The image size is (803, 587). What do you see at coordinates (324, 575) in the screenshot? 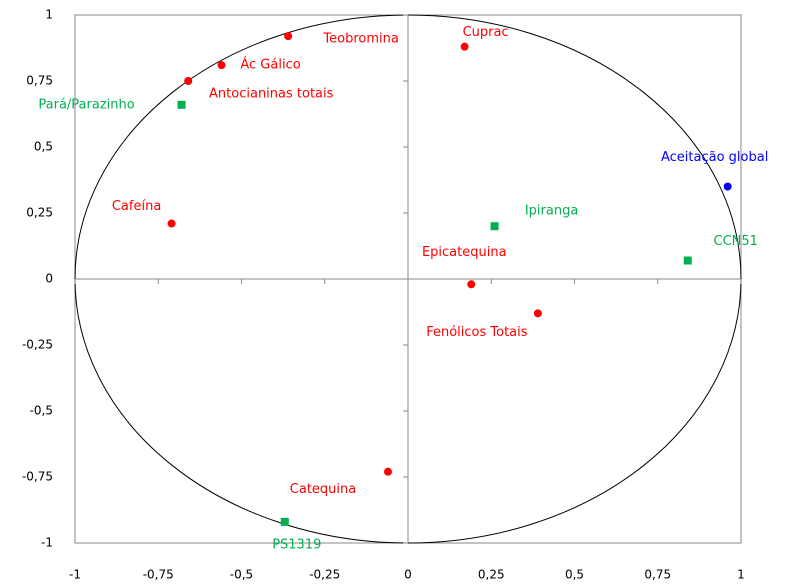
I see `x-tick-label: -0,25` at bounding box center [324, 575].